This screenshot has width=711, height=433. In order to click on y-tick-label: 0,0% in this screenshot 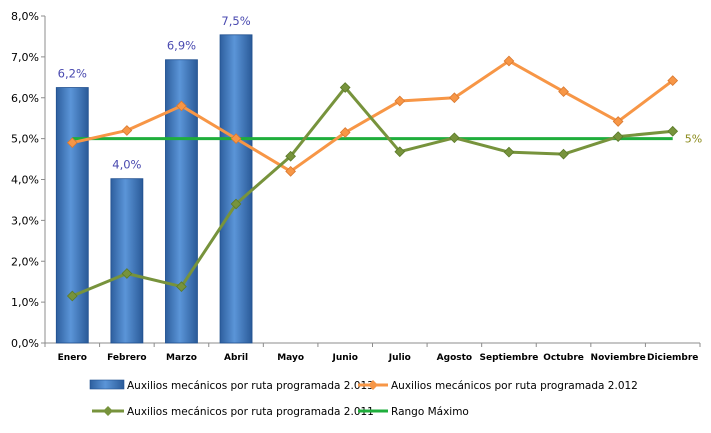, I will do `click(25, 343)`.